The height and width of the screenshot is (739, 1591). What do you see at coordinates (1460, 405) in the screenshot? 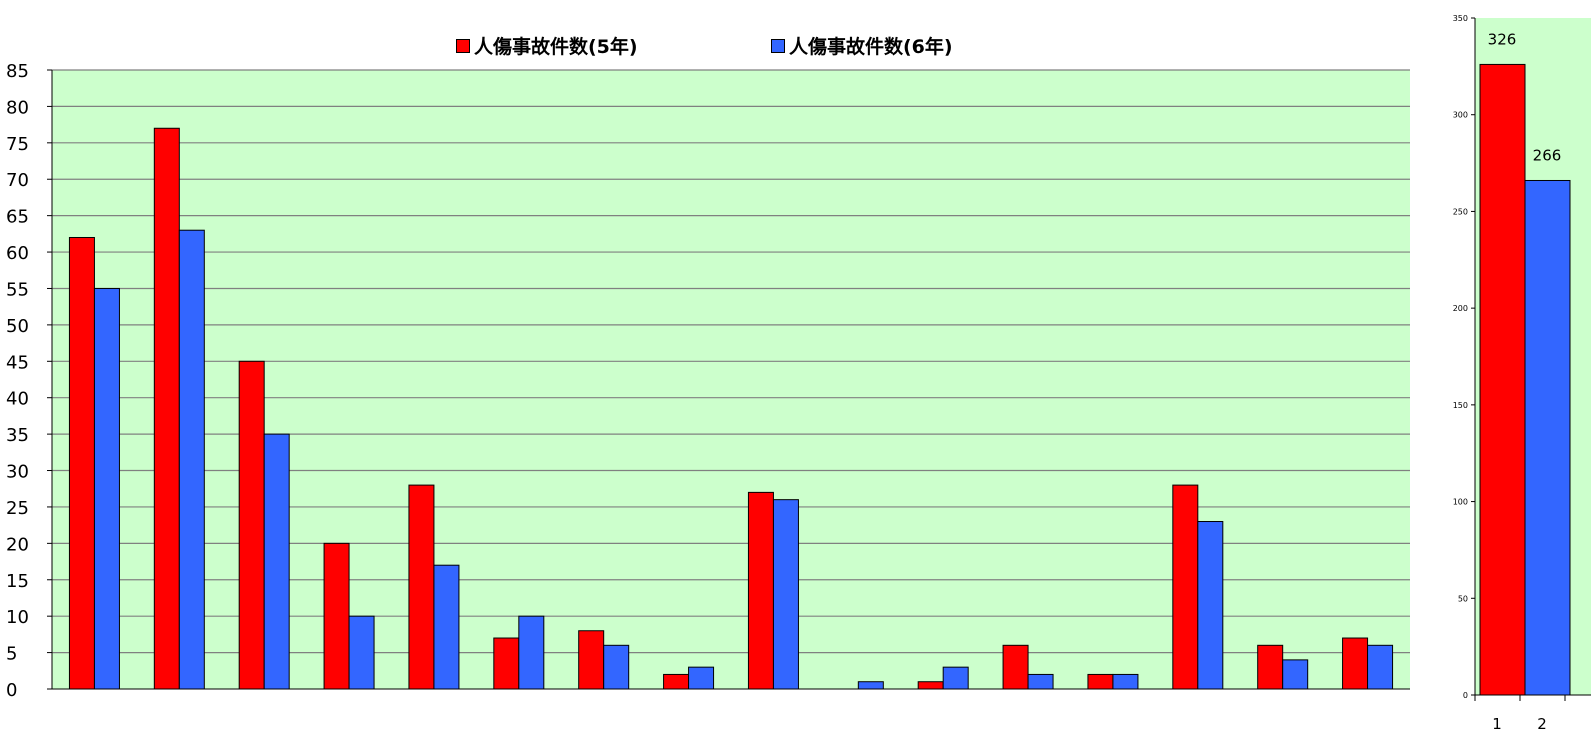
I see `side-y-tick-label: 150` at bounding box center [1460, 405].